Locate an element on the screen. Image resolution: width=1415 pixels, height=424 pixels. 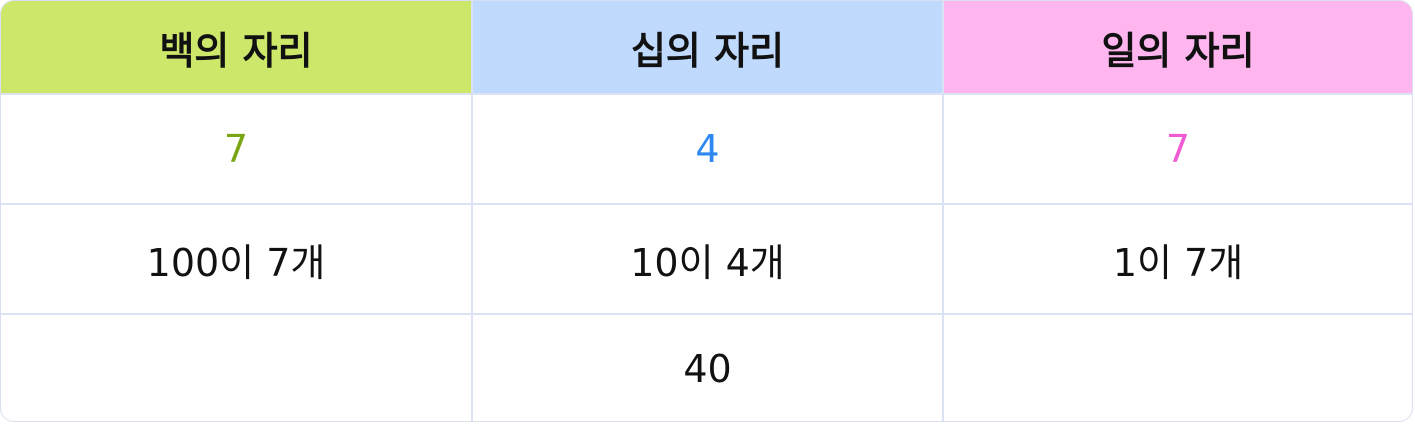
header-tens: 십의 자리 is located at coordinates (707, 47).